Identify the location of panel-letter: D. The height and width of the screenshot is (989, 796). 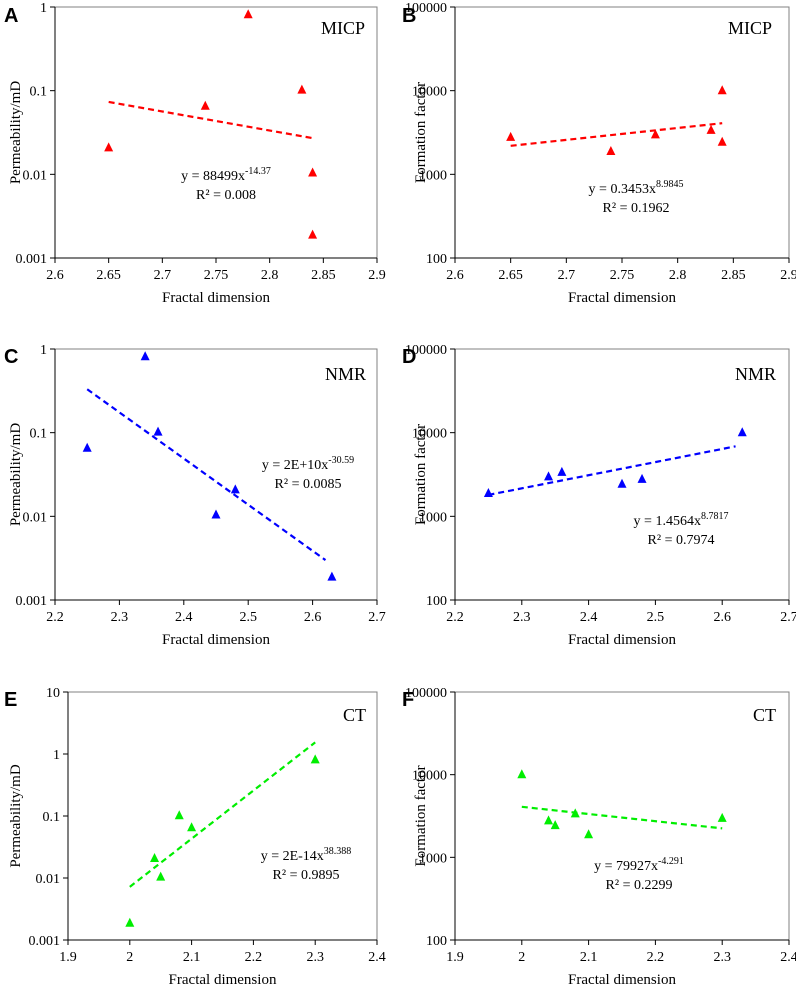
(409, 357).